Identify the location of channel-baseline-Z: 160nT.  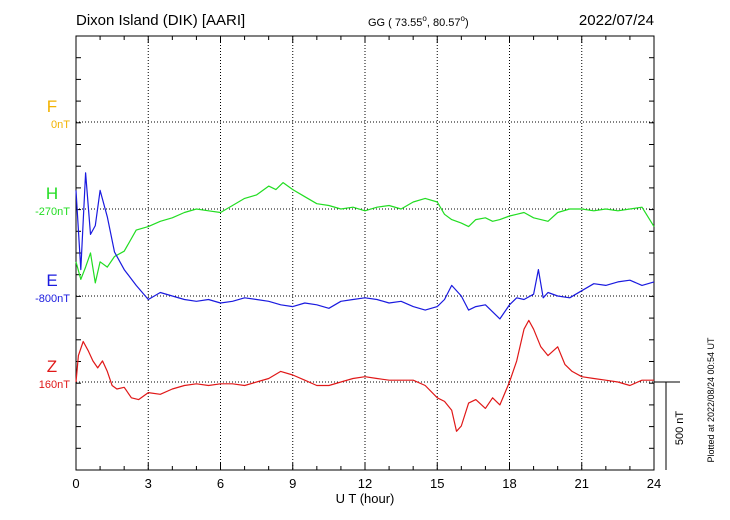
(54, 385).